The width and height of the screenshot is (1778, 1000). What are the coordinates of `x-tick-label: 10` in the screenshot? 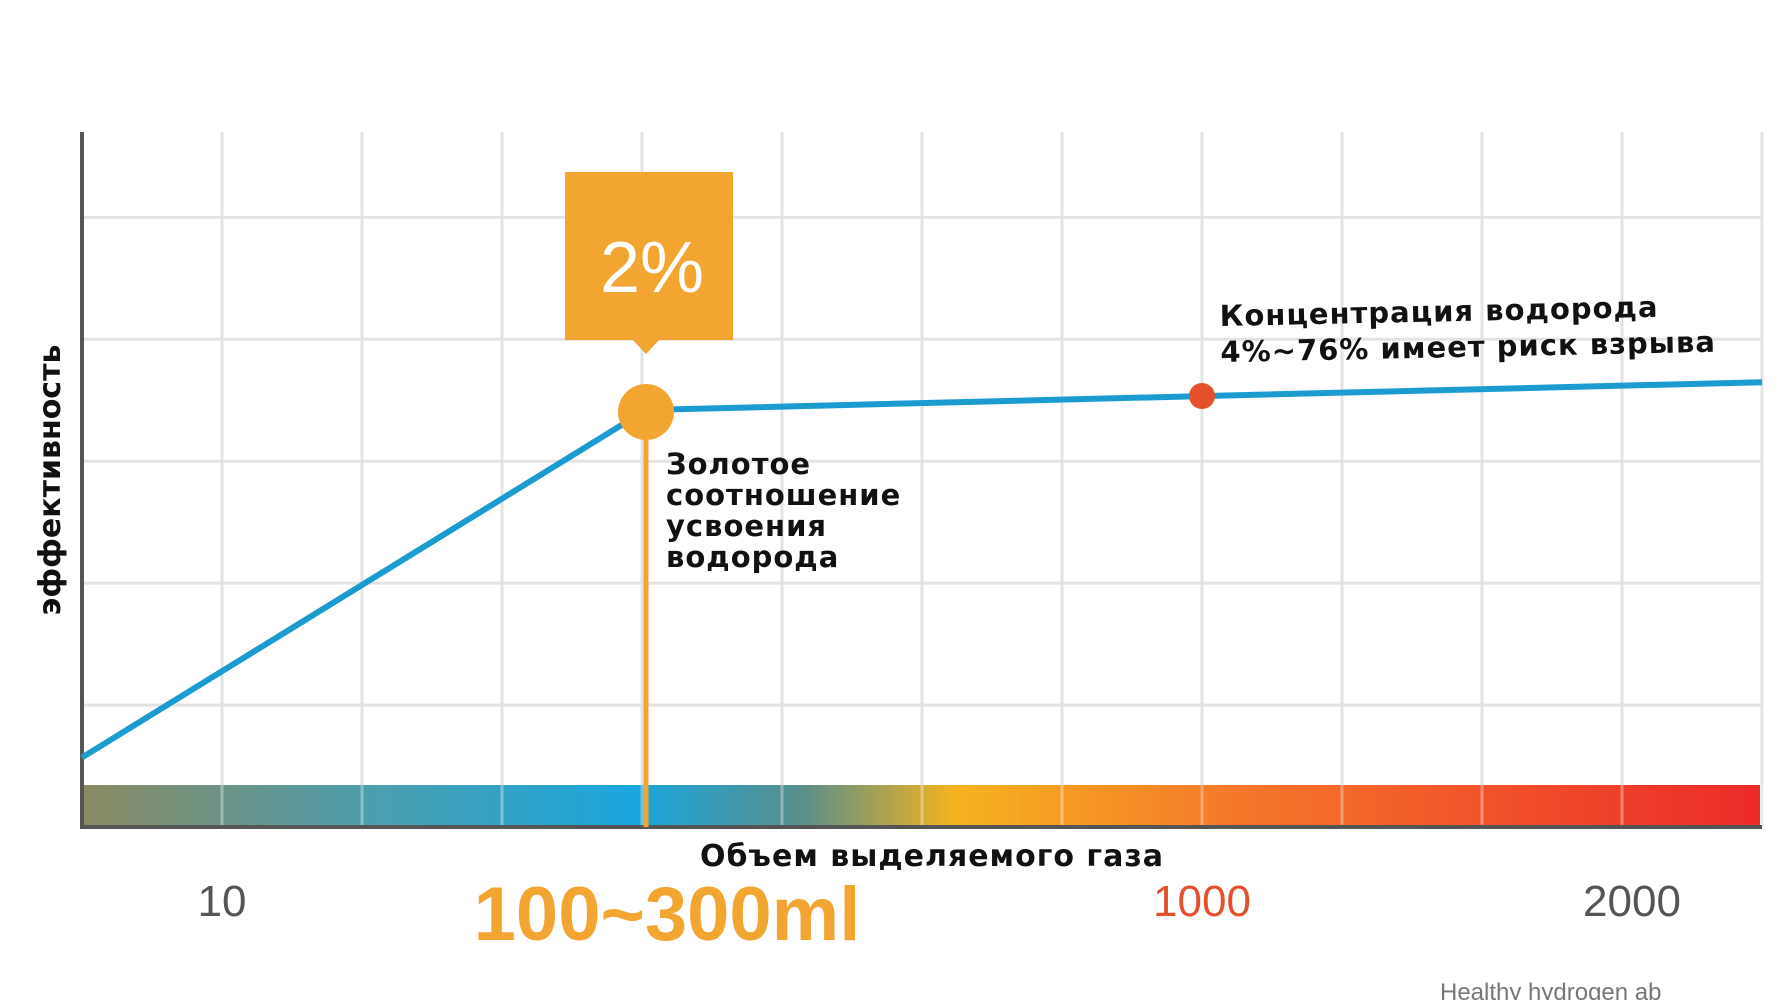 It's located at (222, 901).